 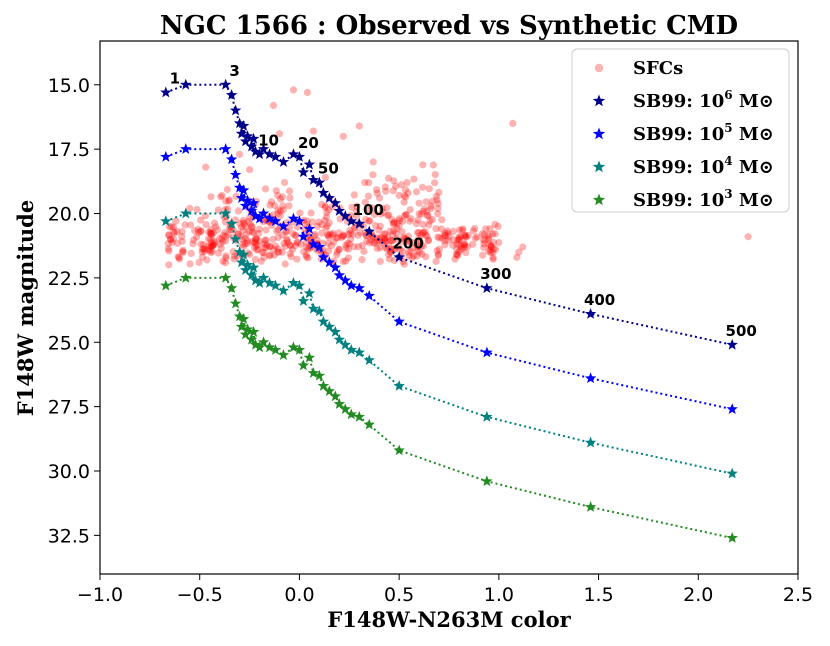 I want to click on age-label: 1, so click(x=175, y=78).